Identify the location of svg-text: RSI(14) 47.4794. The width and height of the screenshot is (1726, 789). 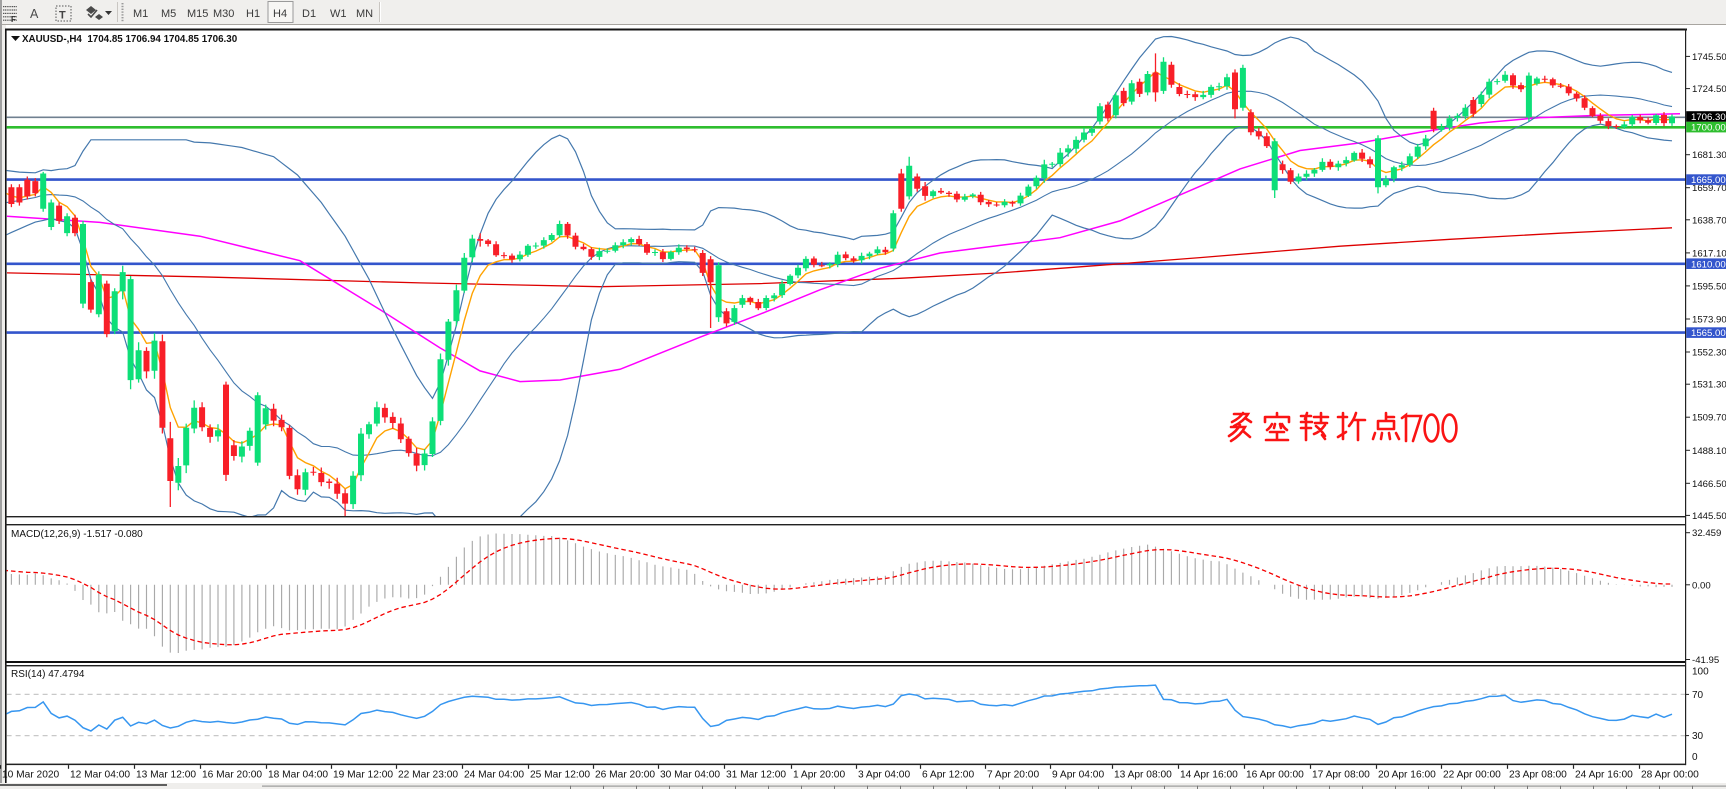
(48, 674).